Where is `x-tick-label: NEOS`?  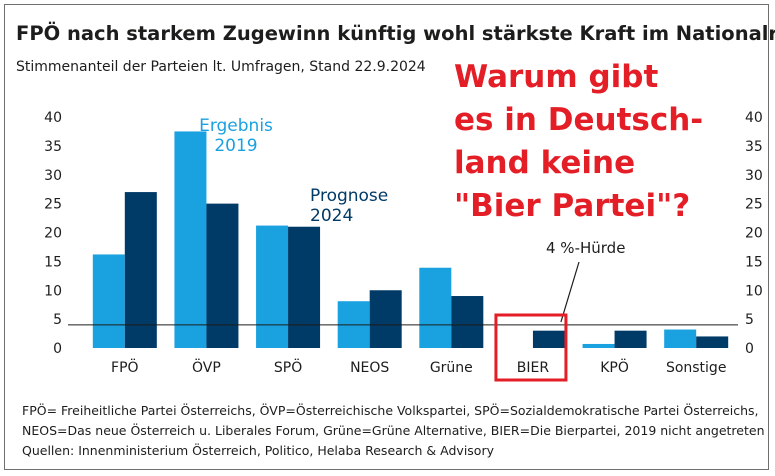 x-tick-label: NEOS is located at coordinates (369, 368).